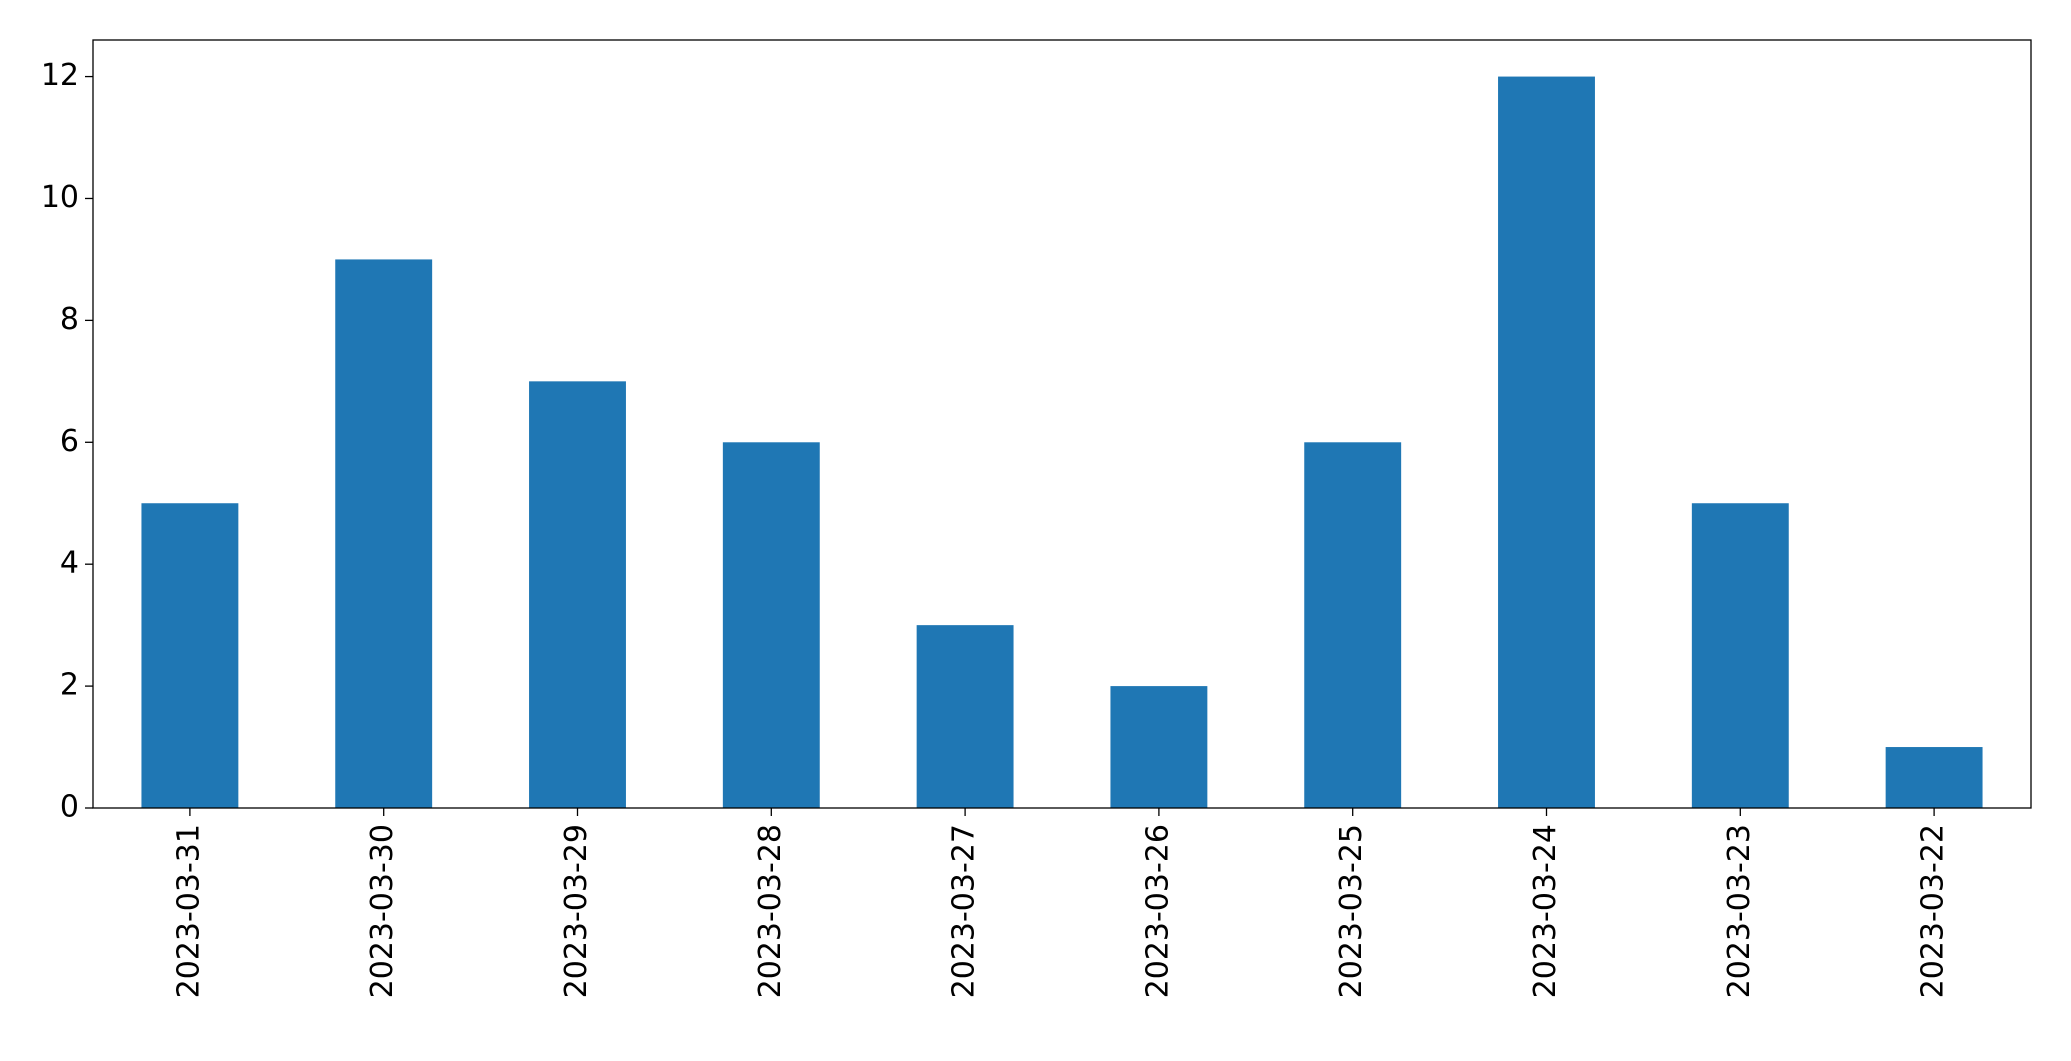 This screenshot has width=2071, height=1061. Describe the element at coordinates (69, 563) in the screenshot. I see `y-tick-label: 4` at that location.